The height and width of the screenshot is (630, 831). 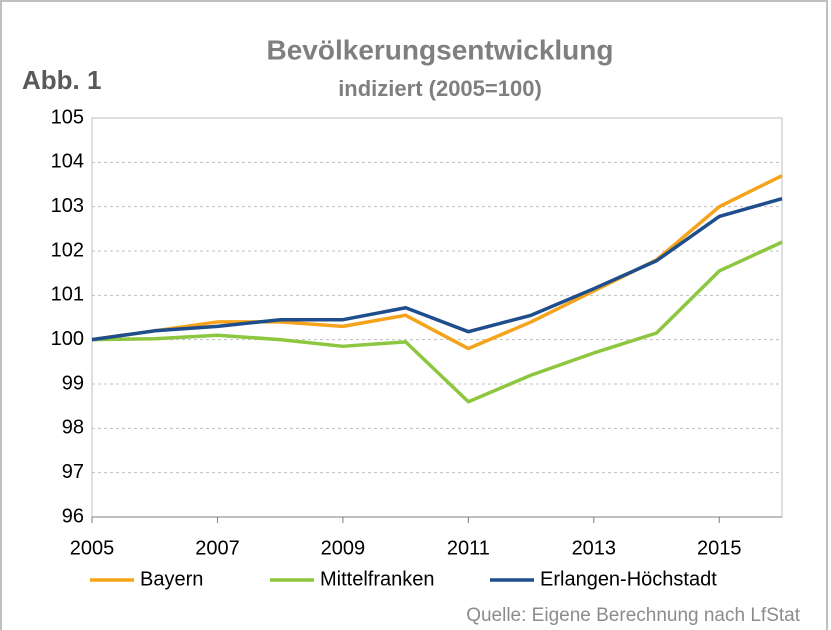 I want to click on source: Quelle: Eigene Berechnung nach LfStat, so click(x=633, y=615).